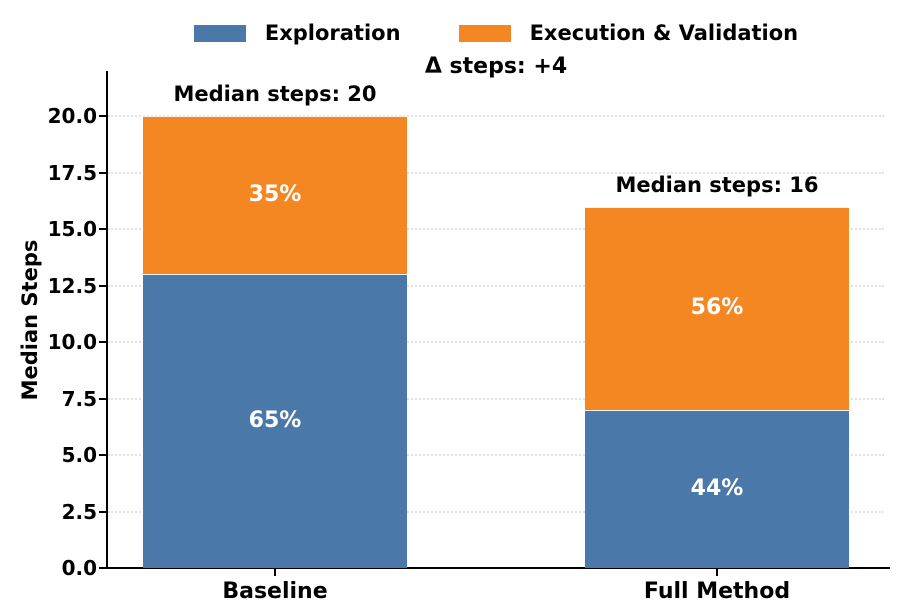  I want to click on bar-segment-execution-validation-full-method, so click(717, 308).